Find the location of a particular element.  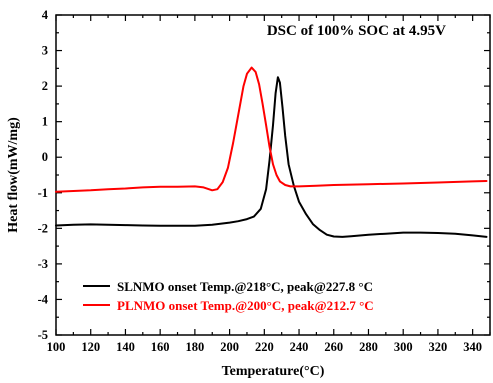

x-tick-label: 180 is located at coordinates (195, 347).